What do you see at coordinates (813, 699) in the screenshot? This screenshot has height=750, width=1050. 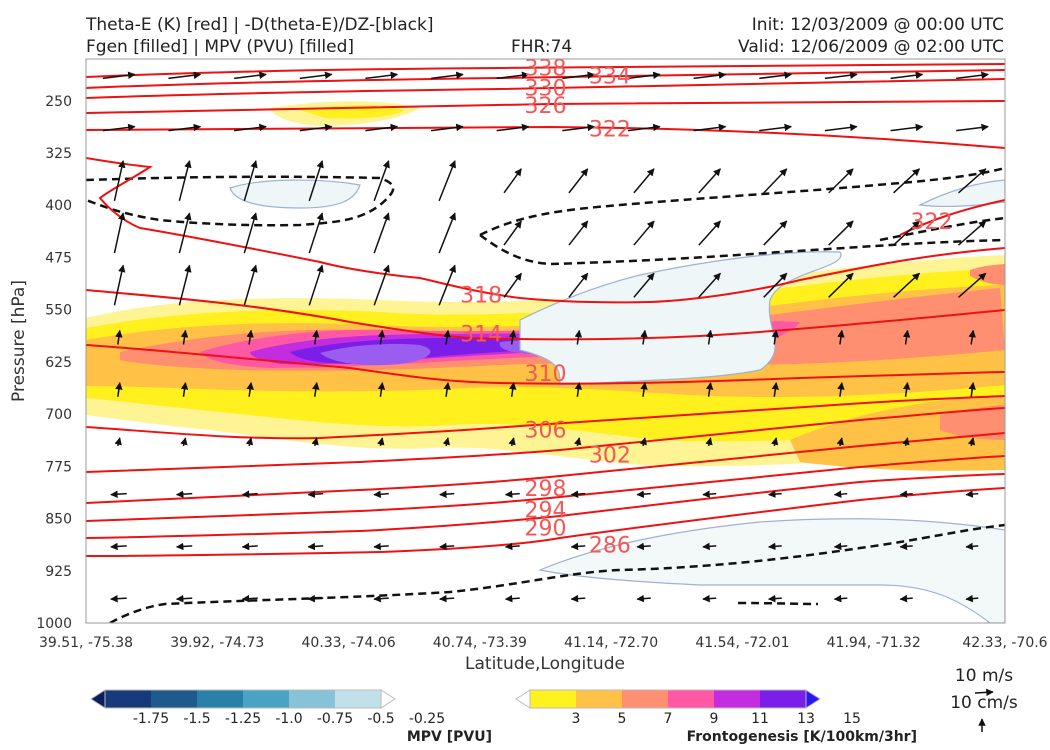 I see `fgen_colorbar-extend-right` at bounding box center [813, 699].